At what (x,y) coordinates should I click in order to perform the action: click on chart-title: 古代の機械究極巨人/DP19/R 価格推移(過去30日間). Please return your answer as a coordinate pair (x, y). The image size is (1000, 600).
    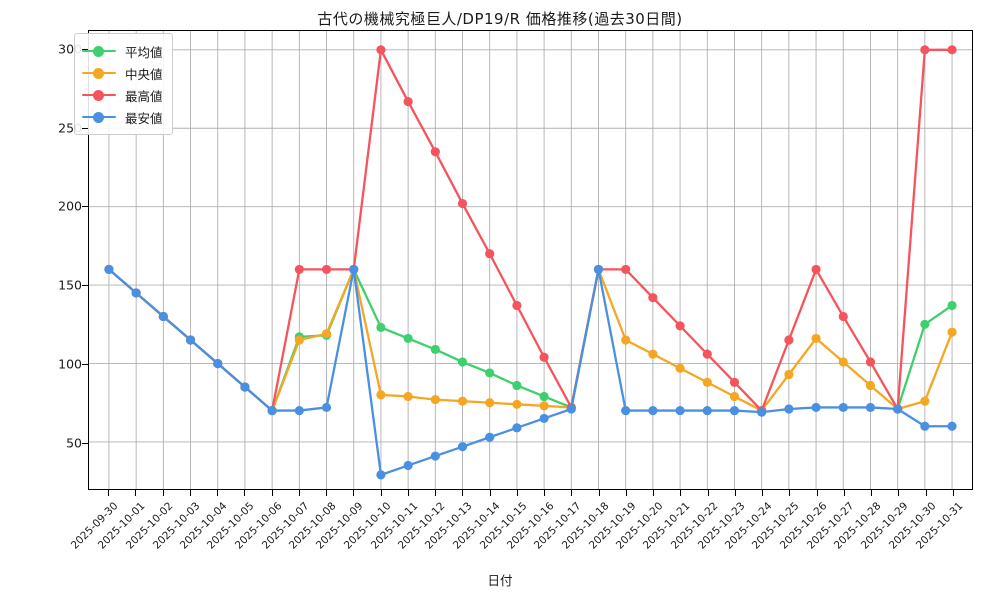
    Looking at the image, I should click on (500, 19).